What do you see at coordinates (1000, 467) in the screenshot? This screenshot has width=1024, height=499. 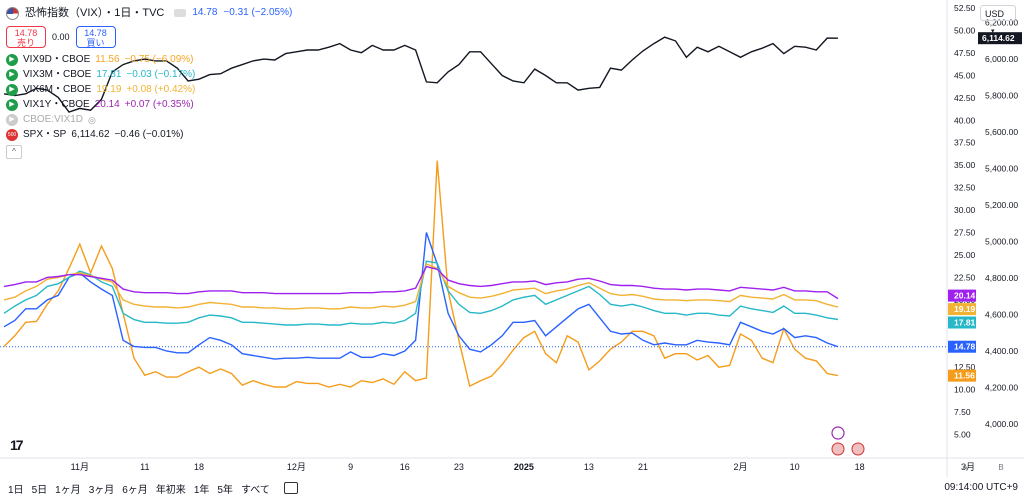 I see `scale-mode-b: B` at bounding box center [1000, 467].